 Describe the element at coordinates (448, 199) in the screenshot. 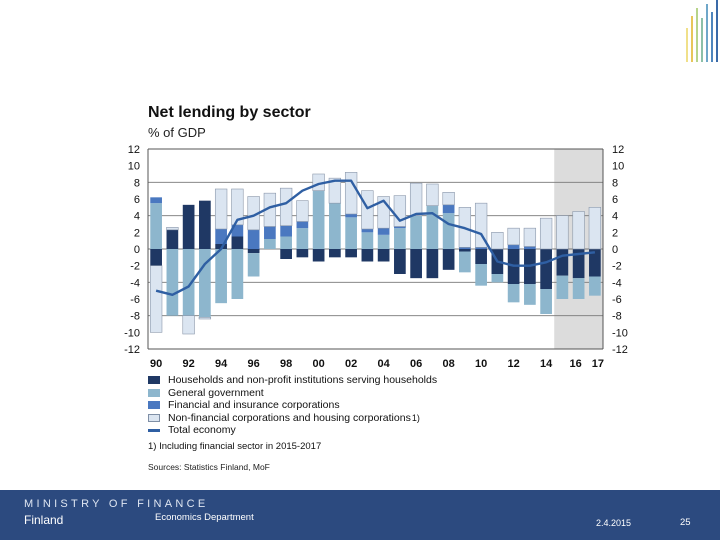

I see `bar-non-financial-2008` at that location.